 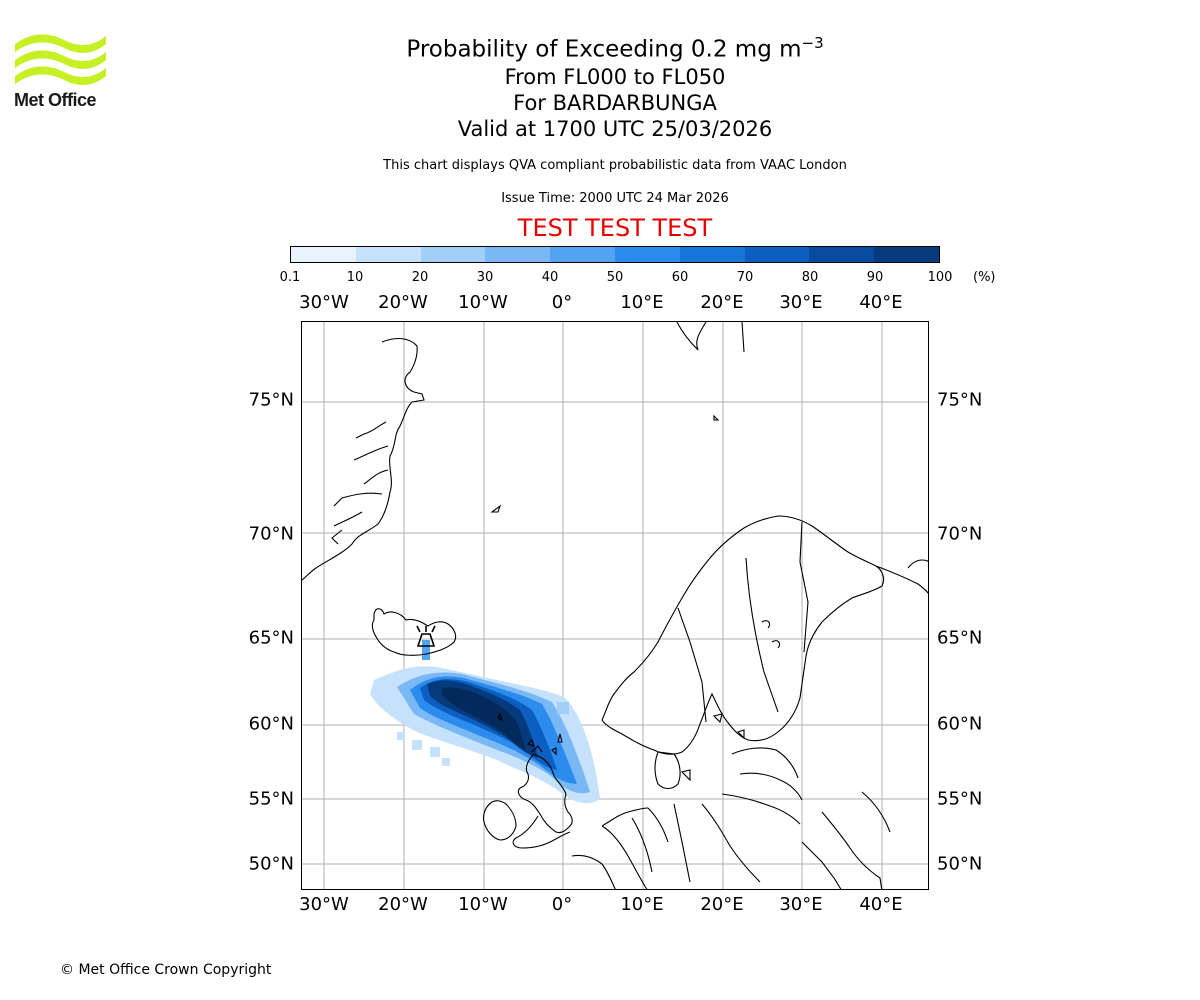 What do you see at coordinates (812, 43) in the screenshot?
I see `title-superscript: −3` at bounding box center [812, 43].